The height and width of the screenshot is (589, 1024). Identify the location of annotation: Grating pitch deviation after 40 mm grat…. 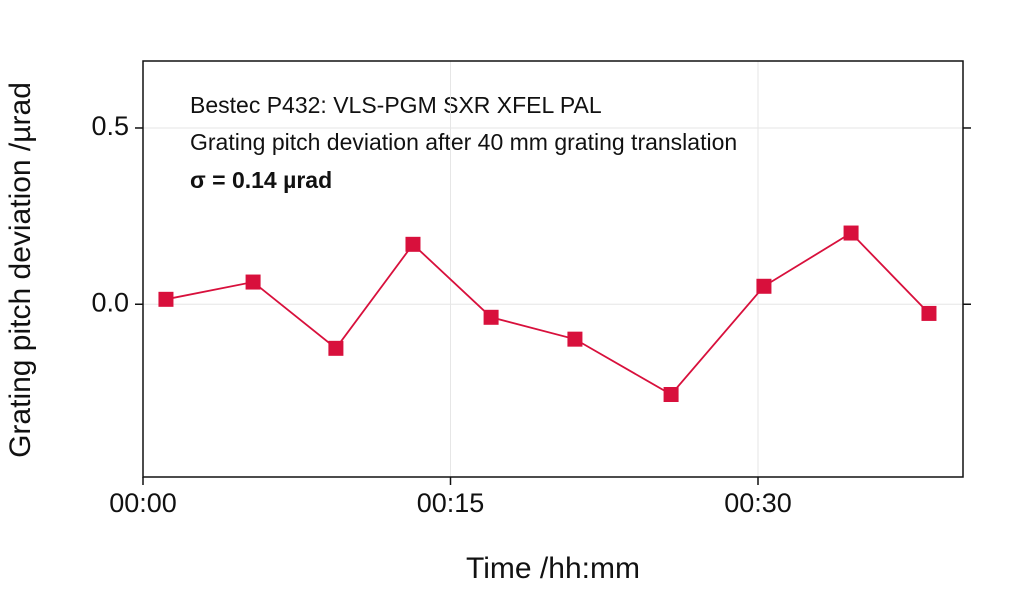
(463, 142).